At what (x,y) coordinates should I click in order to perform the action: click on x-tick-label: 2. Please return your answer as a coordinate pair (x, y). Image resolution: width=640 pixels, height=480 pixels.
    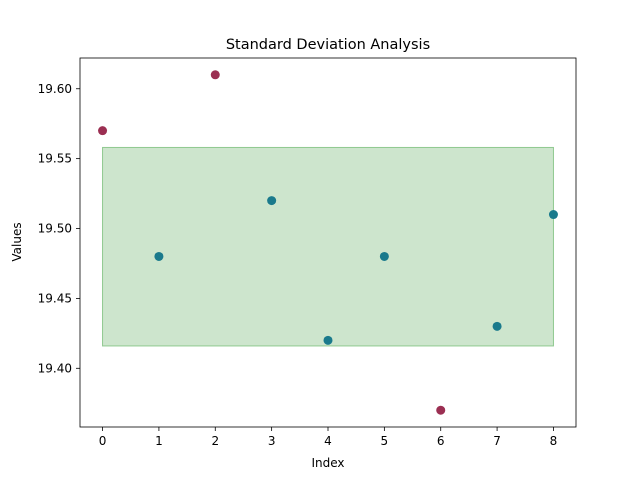
    Looking at the image, I should click on (215, 441).